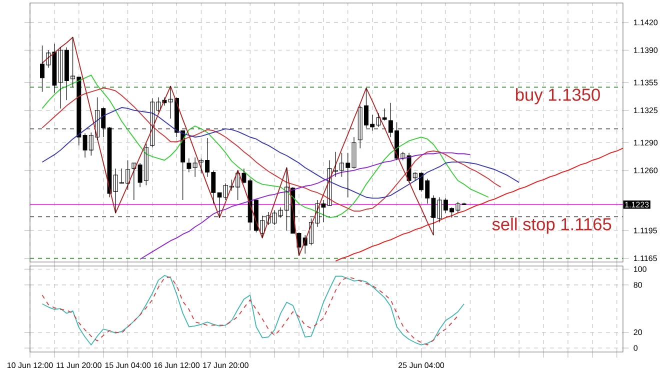  What do you see at coordinates (552, 226) in the screenshot?
I see `annotation: sell stop 1.1165` at bounding box center [552, 226].